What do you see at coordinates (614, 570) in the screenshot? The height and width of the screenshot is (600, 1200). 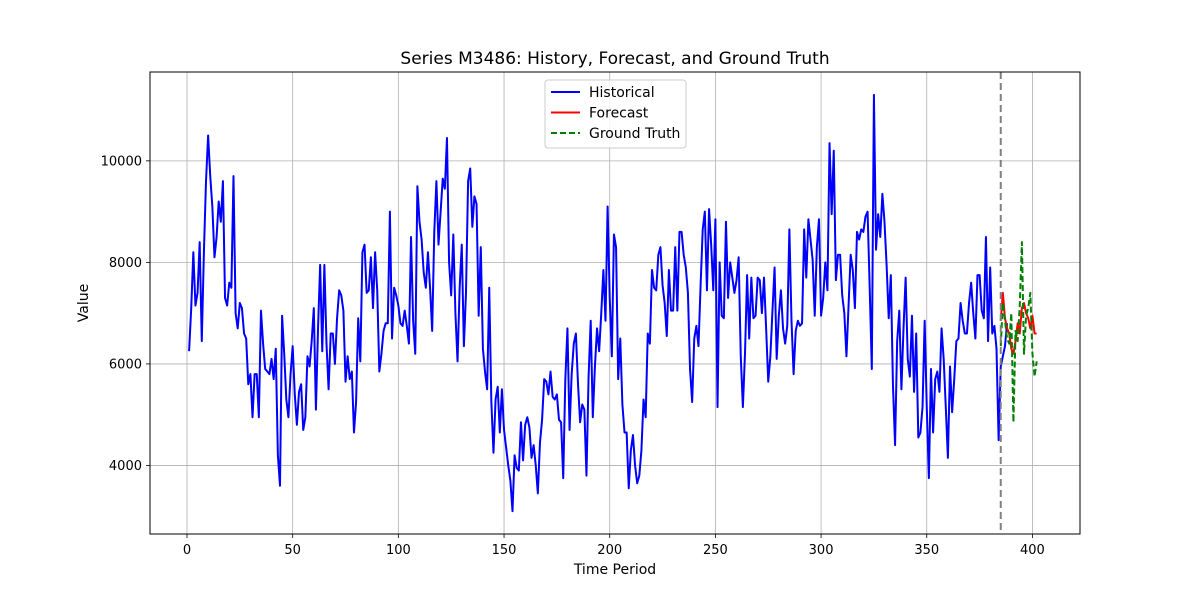 I see `x-axis-label: Time Period` at bounding box center [614, 570].